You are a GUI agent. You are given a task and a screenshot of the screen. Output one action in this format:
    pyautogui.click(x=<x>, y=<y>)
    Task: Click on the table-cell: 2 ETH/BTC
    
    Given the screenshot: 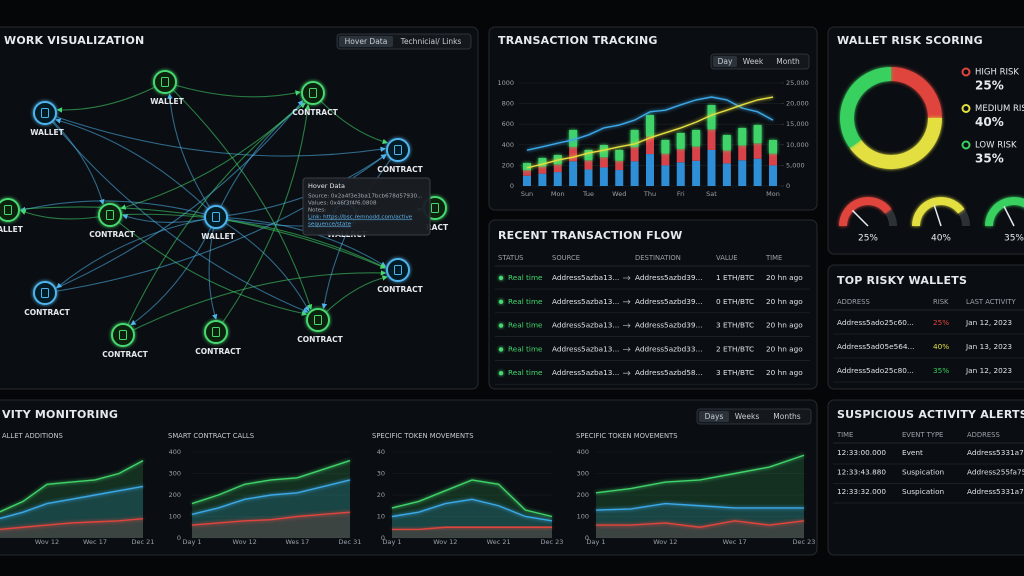 What is the action you would take?
    pyautogui.click(x=735, y=348)
    